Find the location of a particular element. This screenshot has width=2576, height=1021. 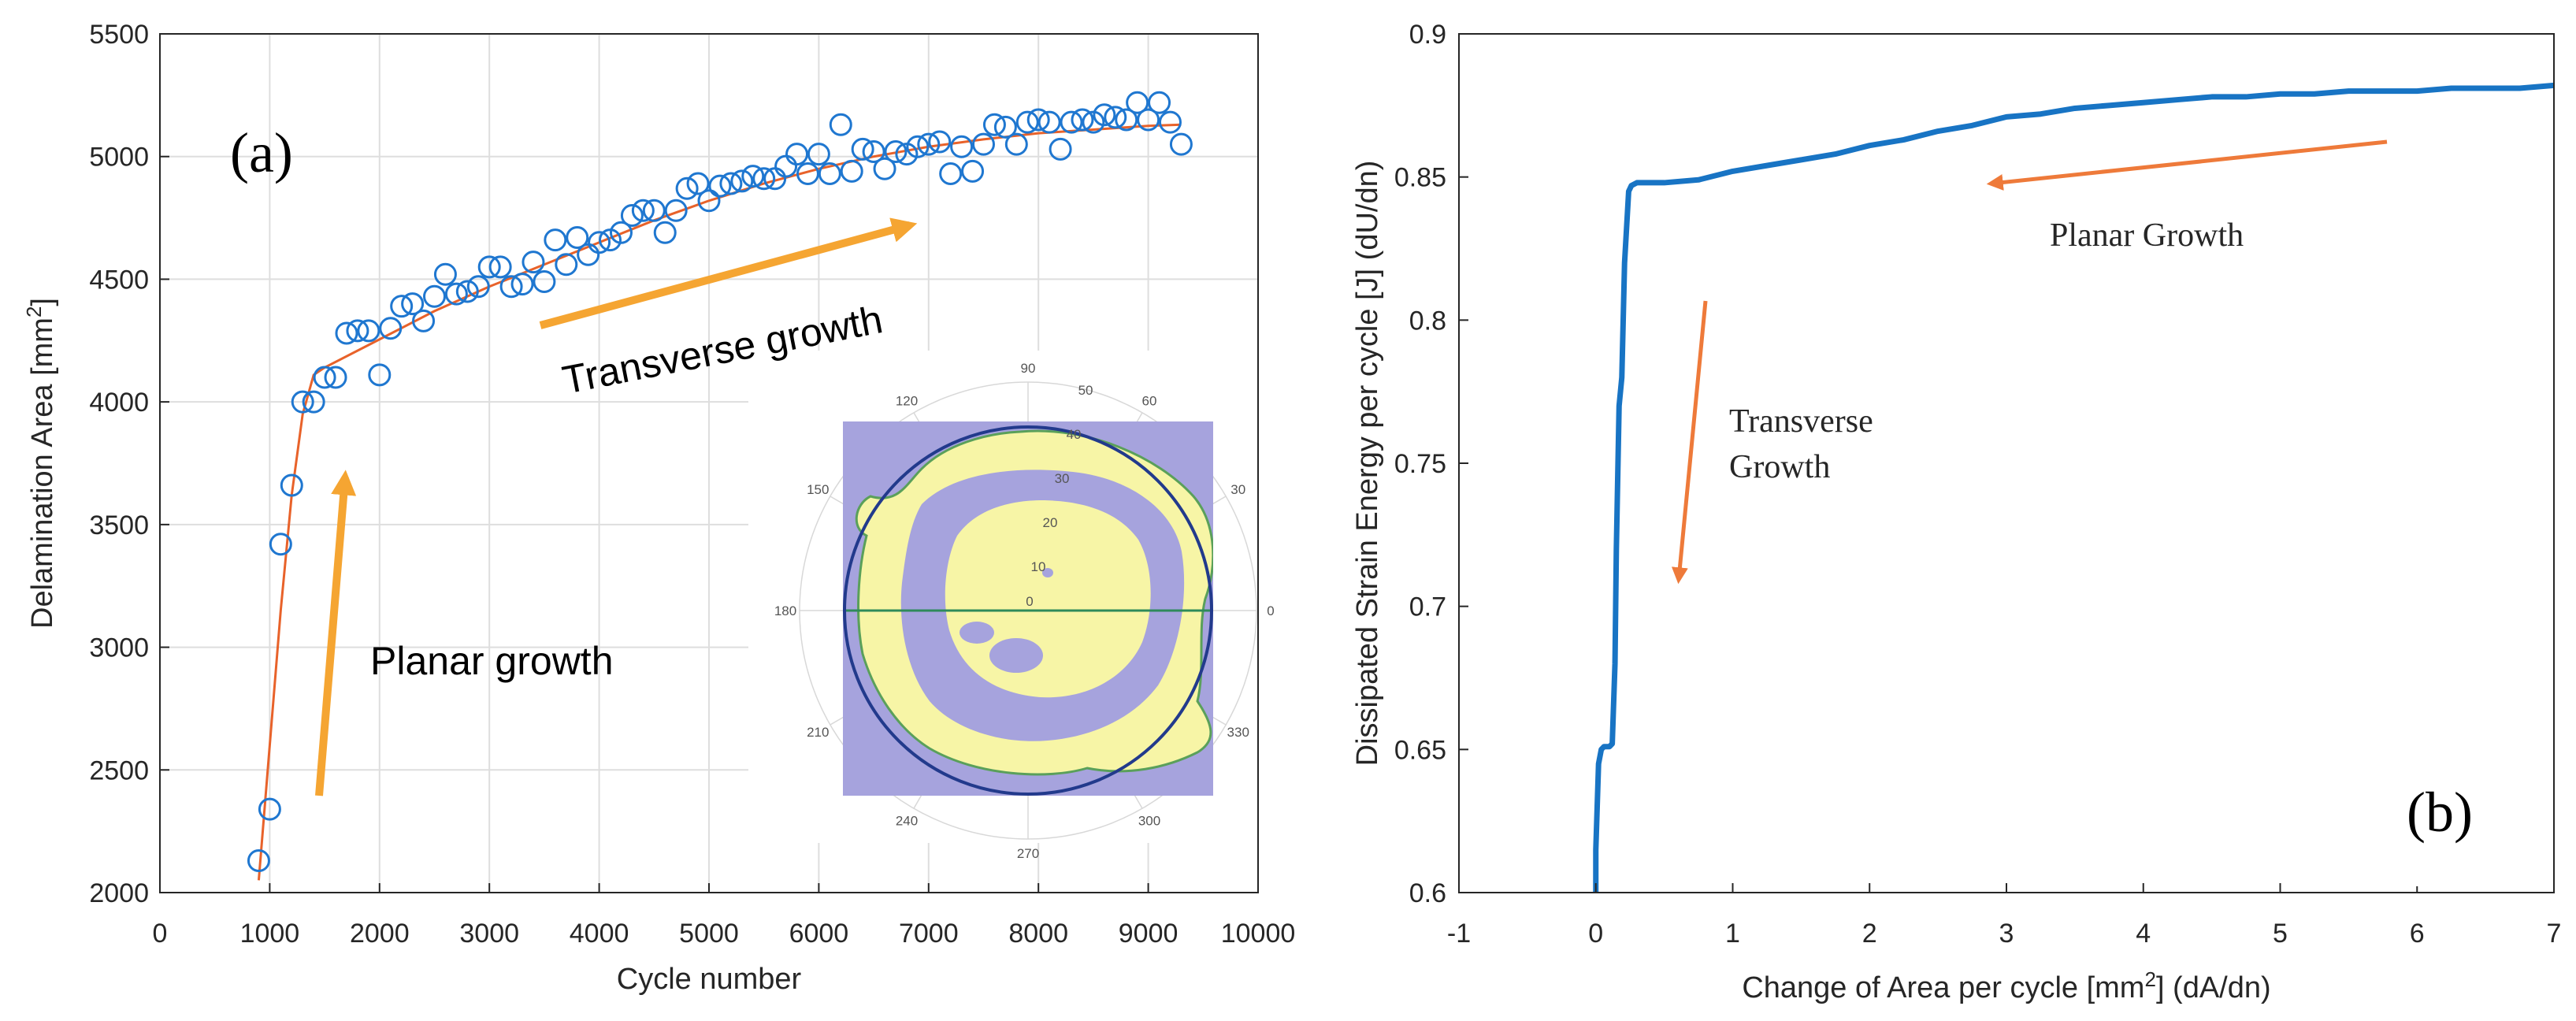

planar-growth-arrow is located at coordinates (336, 633).